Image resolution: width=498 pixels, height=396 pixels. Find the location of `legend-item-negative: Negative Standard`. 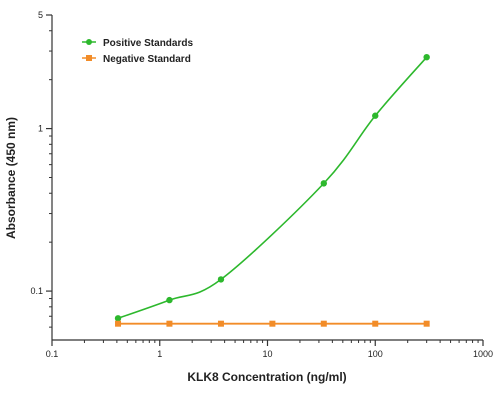

legend-item-negative: Negative Standard is located at coordinates (136, 59).